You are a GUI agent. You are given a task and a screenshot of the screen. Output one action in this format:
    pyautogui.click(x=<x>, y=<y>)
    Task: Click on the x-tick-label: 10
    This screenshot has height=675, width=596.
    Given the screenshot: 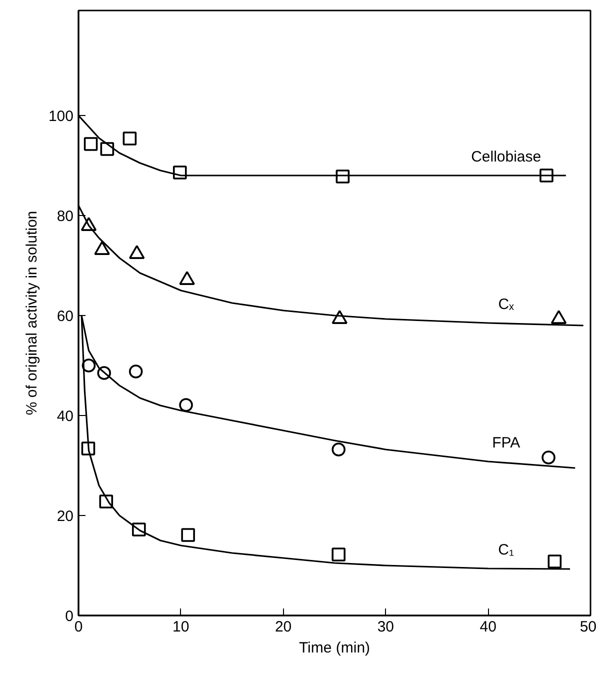 What is the action you would take?
    pyautogui.click(x=181, y=627)
    